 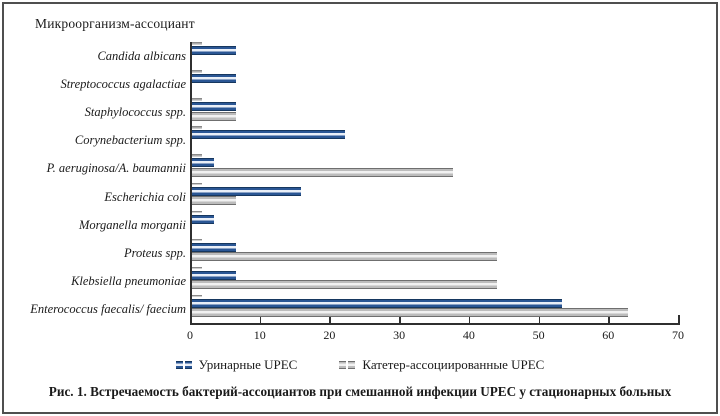 What do you see at coordinates (130, 140) in the screenshot?
I see `category-label: Corynebacterium spp.` at bounding box center [130, 140].